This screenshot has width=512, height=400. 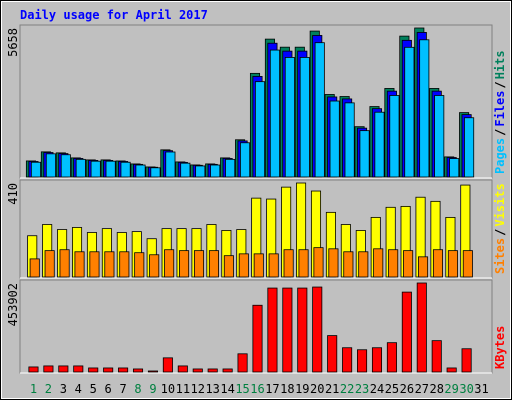 I want to click on legend-entry: Files, so click(x=500, y=109).